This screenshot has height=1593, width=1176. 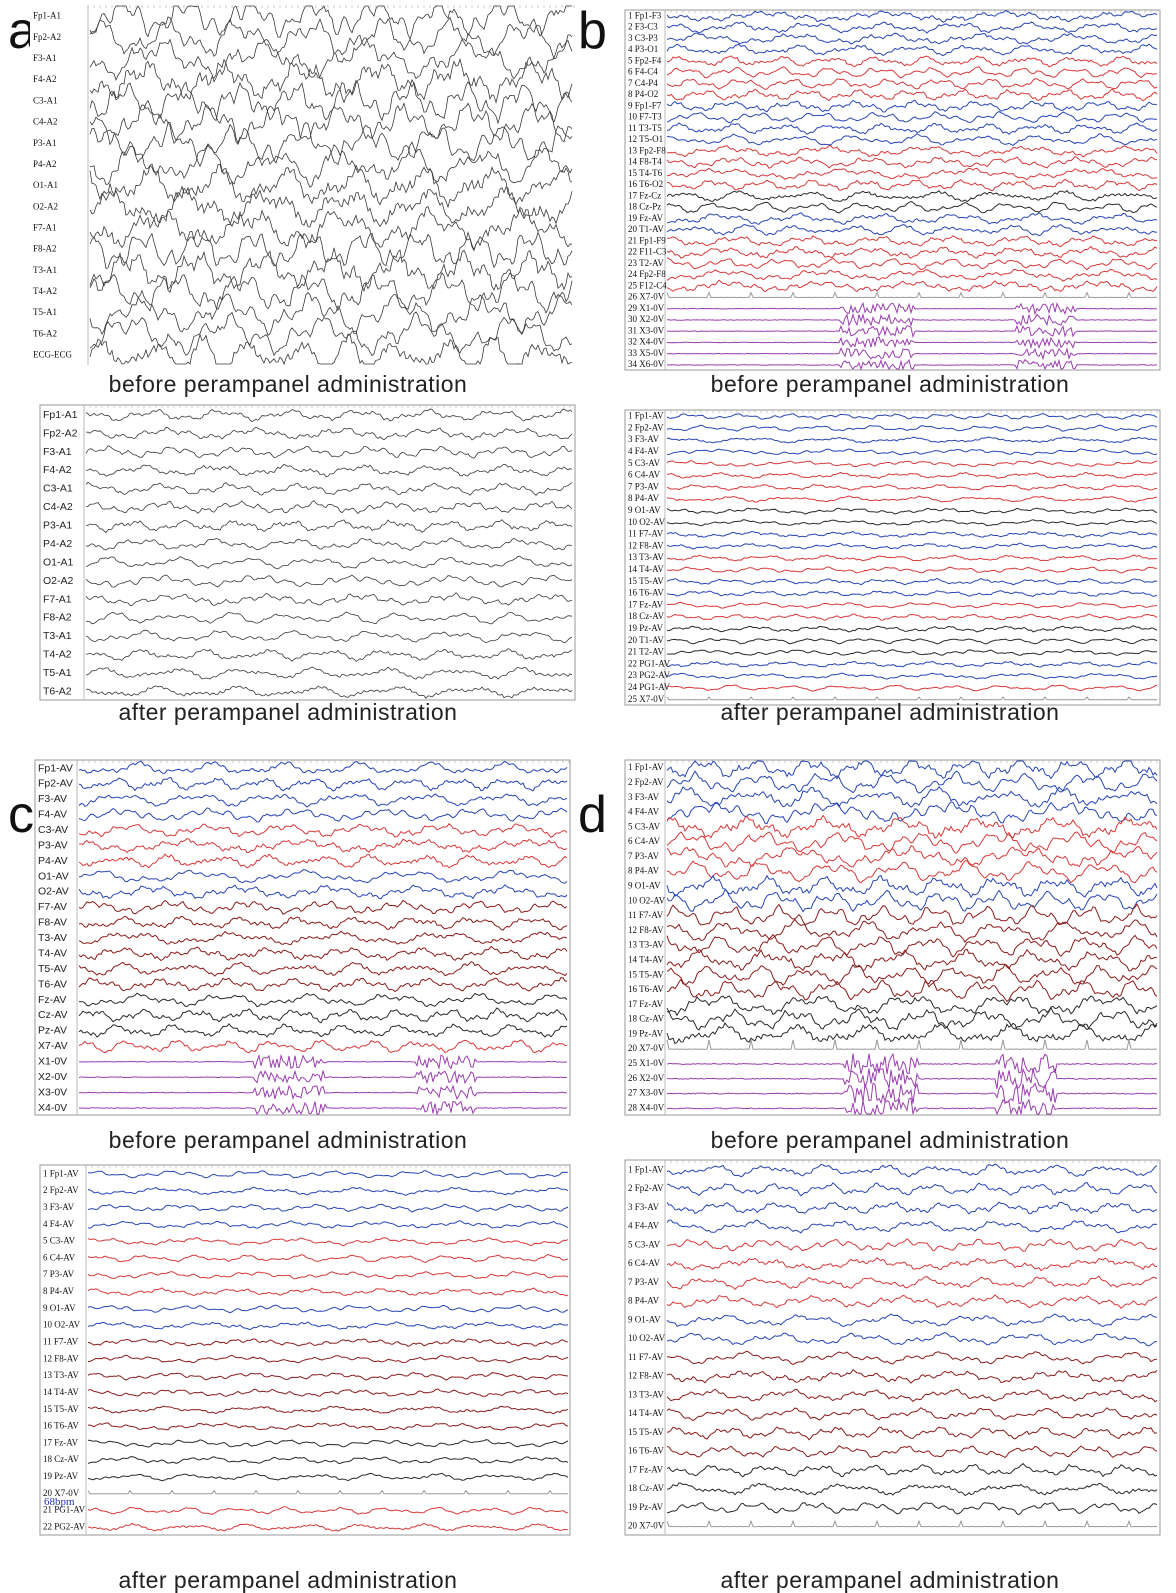 I want to click on channel-label: F8-AV, so click(x=52, y=923).